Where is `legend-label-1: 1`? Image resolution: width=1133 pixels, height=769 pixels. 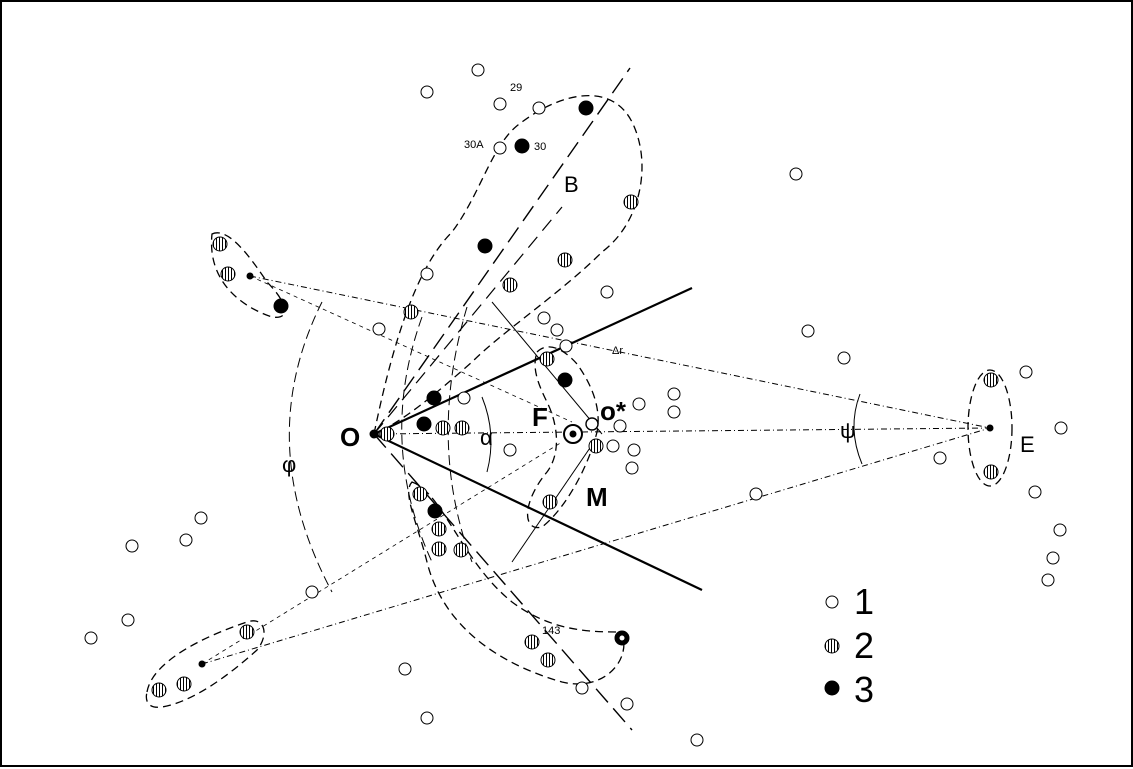 legend-label-1: 1 is located at coordinates (864, 601).